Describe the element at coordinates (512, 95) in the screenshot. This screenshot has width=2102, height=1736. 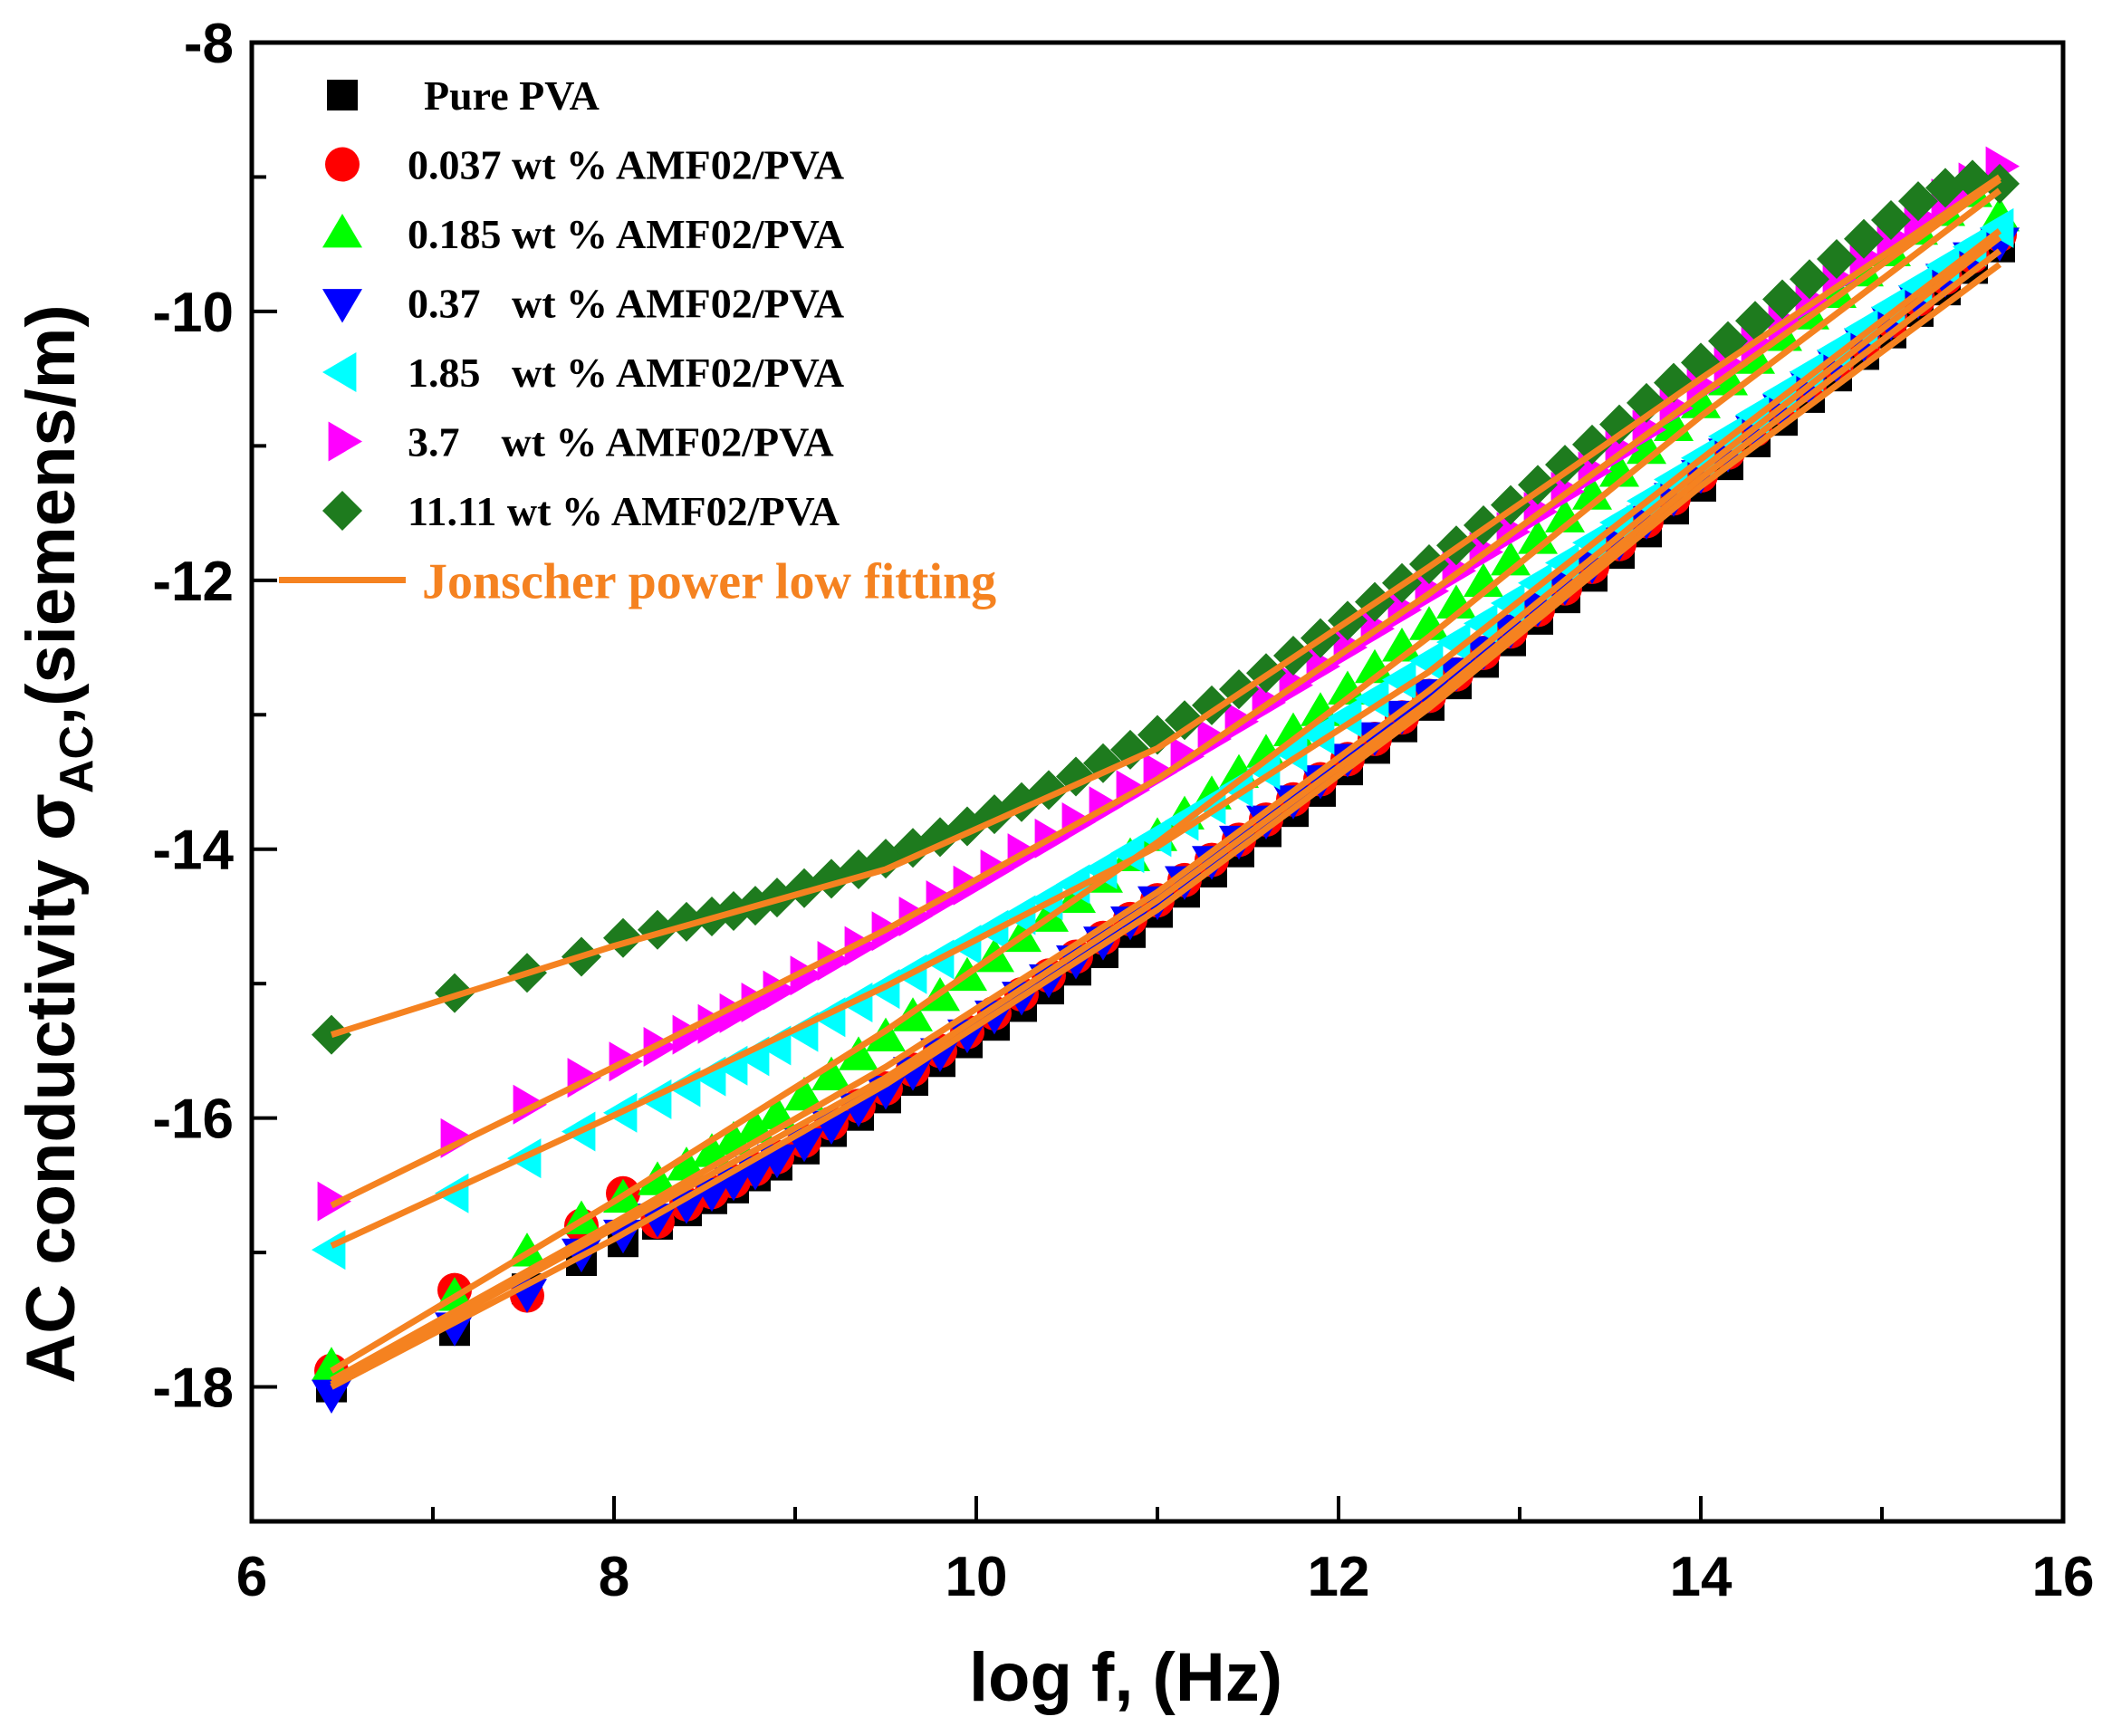
I see `legend-label: Pure PVA` at that location.